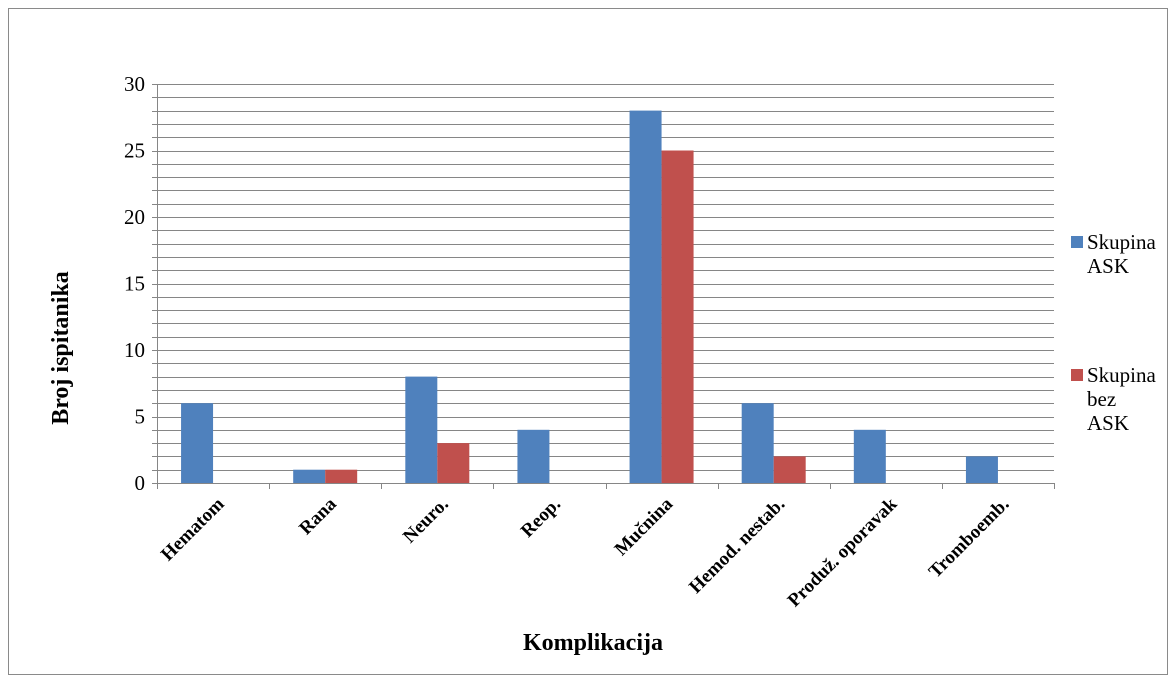 Image resolution: width=1170 pixels, height=677 pixels. What do you see at coordinates (541, 518) in the screenshot?
I see `x-tick-label: Reop.` at bounding box center [541, 518].